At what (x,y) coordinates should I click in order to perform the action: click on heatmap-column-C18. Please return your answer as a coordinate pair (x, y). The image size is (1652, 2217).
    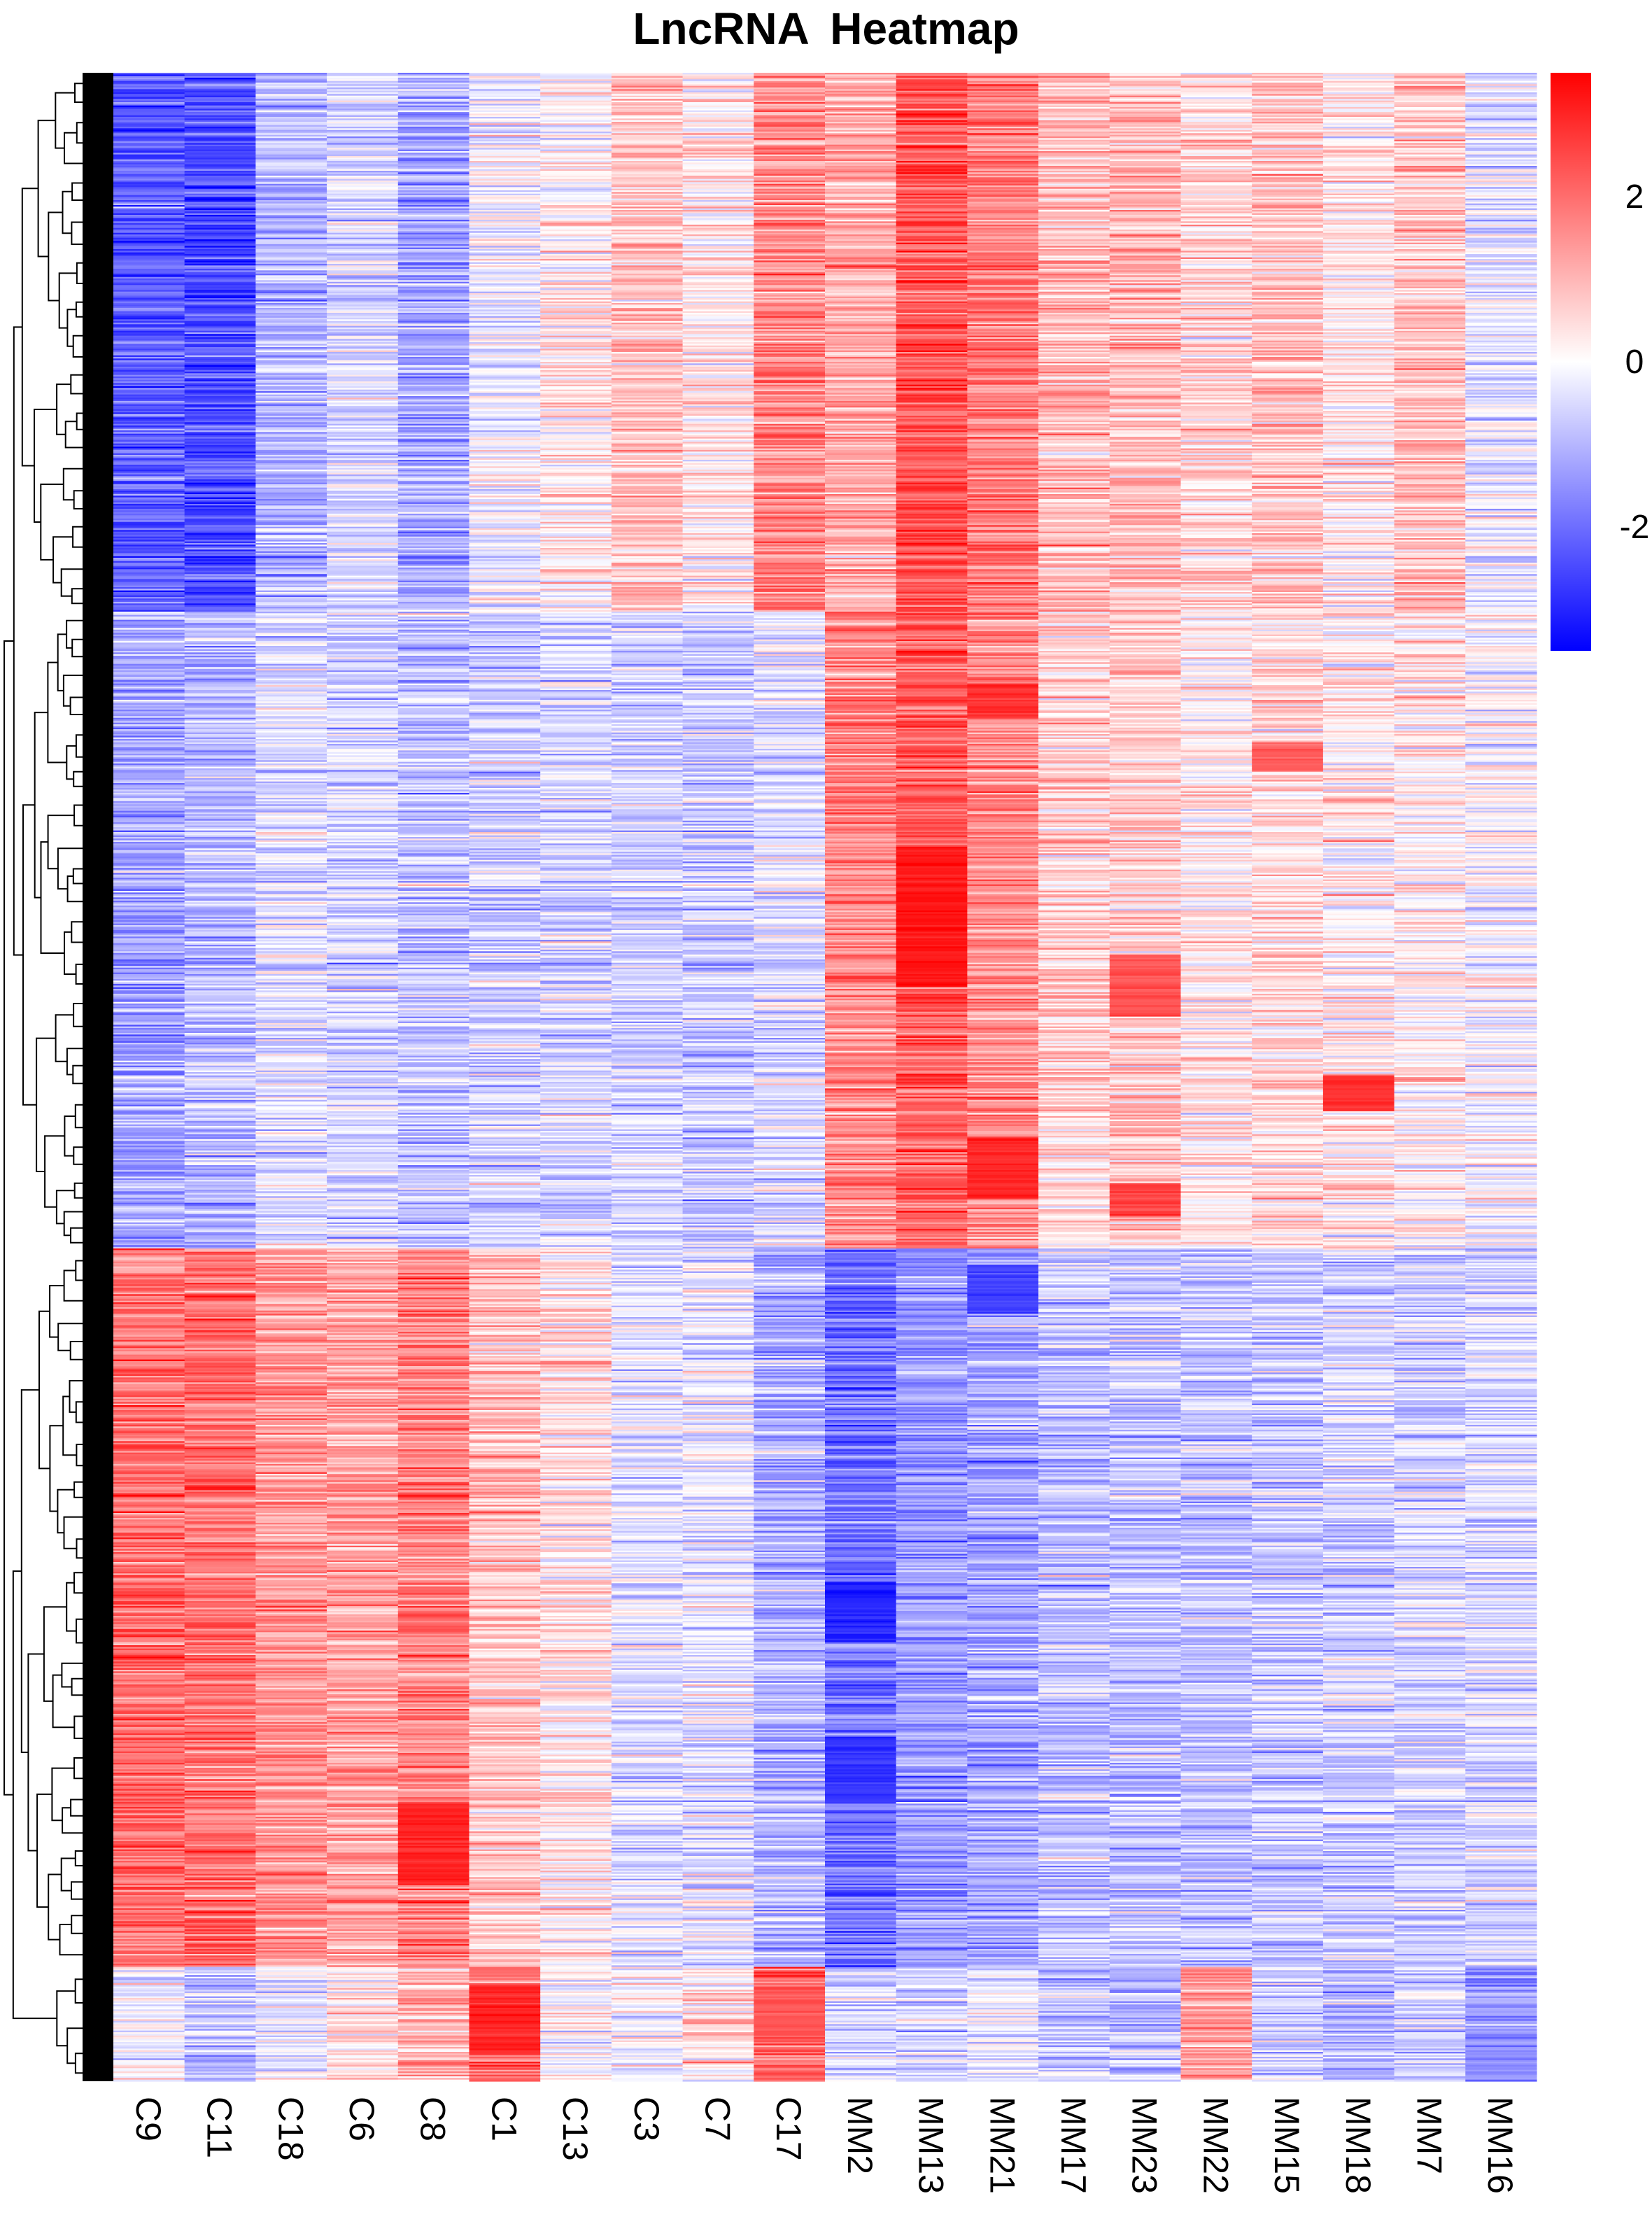
    Looking at the image, I should click on (291, 1077).